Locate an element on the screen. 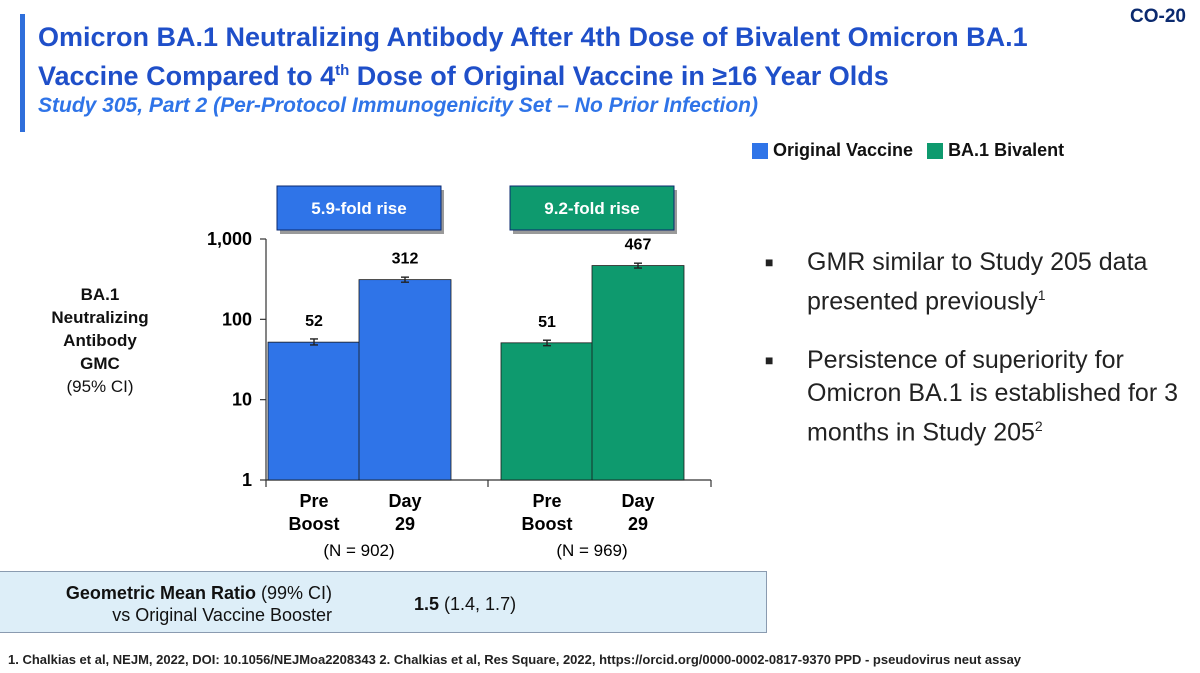 This screenshot has height=673, width=1200. y-tick-label: 10 is located at coordinates (242, 400).